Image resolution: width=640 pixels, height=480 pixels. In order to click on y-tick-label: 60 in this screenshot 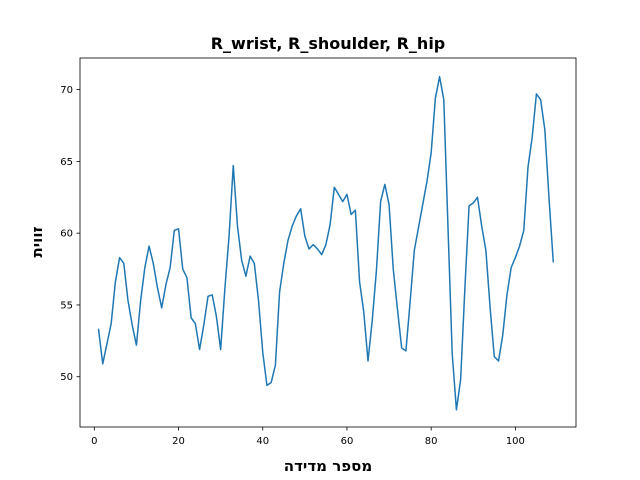, I will do `click(66, 234)`.